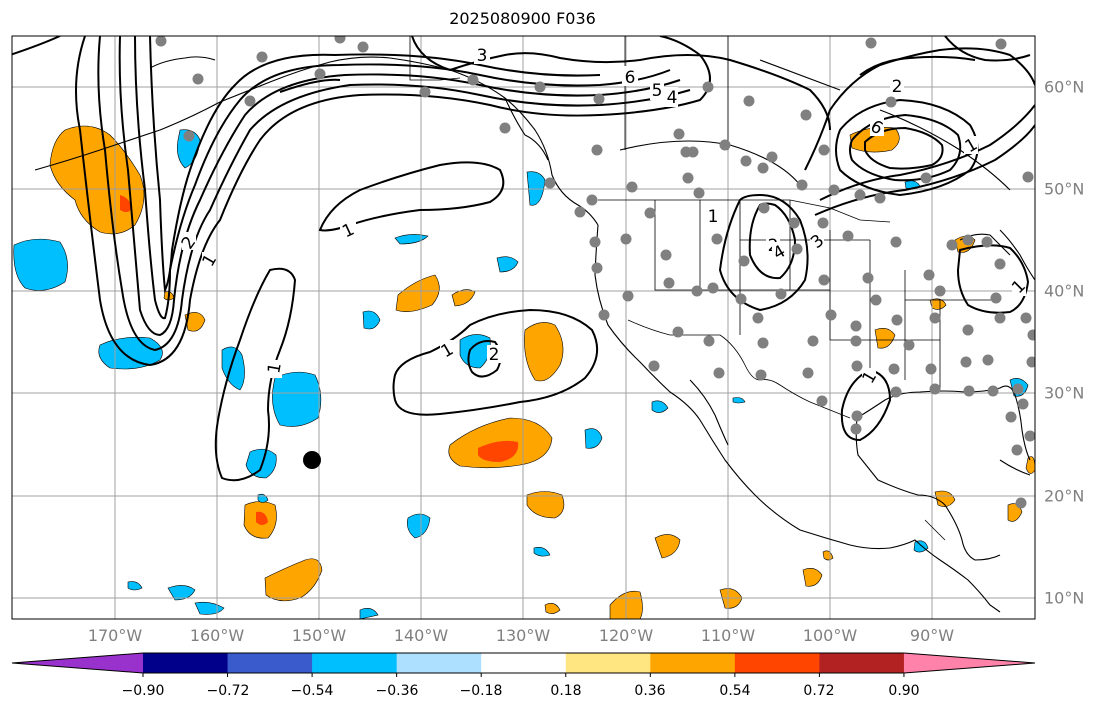 The height and width of the screenshot is (712, 1105). What do you see at coordinates (481, 691) in the screenshot?
I see `colorbar-tick-label: −0.18` at bounding box center [481, 691].